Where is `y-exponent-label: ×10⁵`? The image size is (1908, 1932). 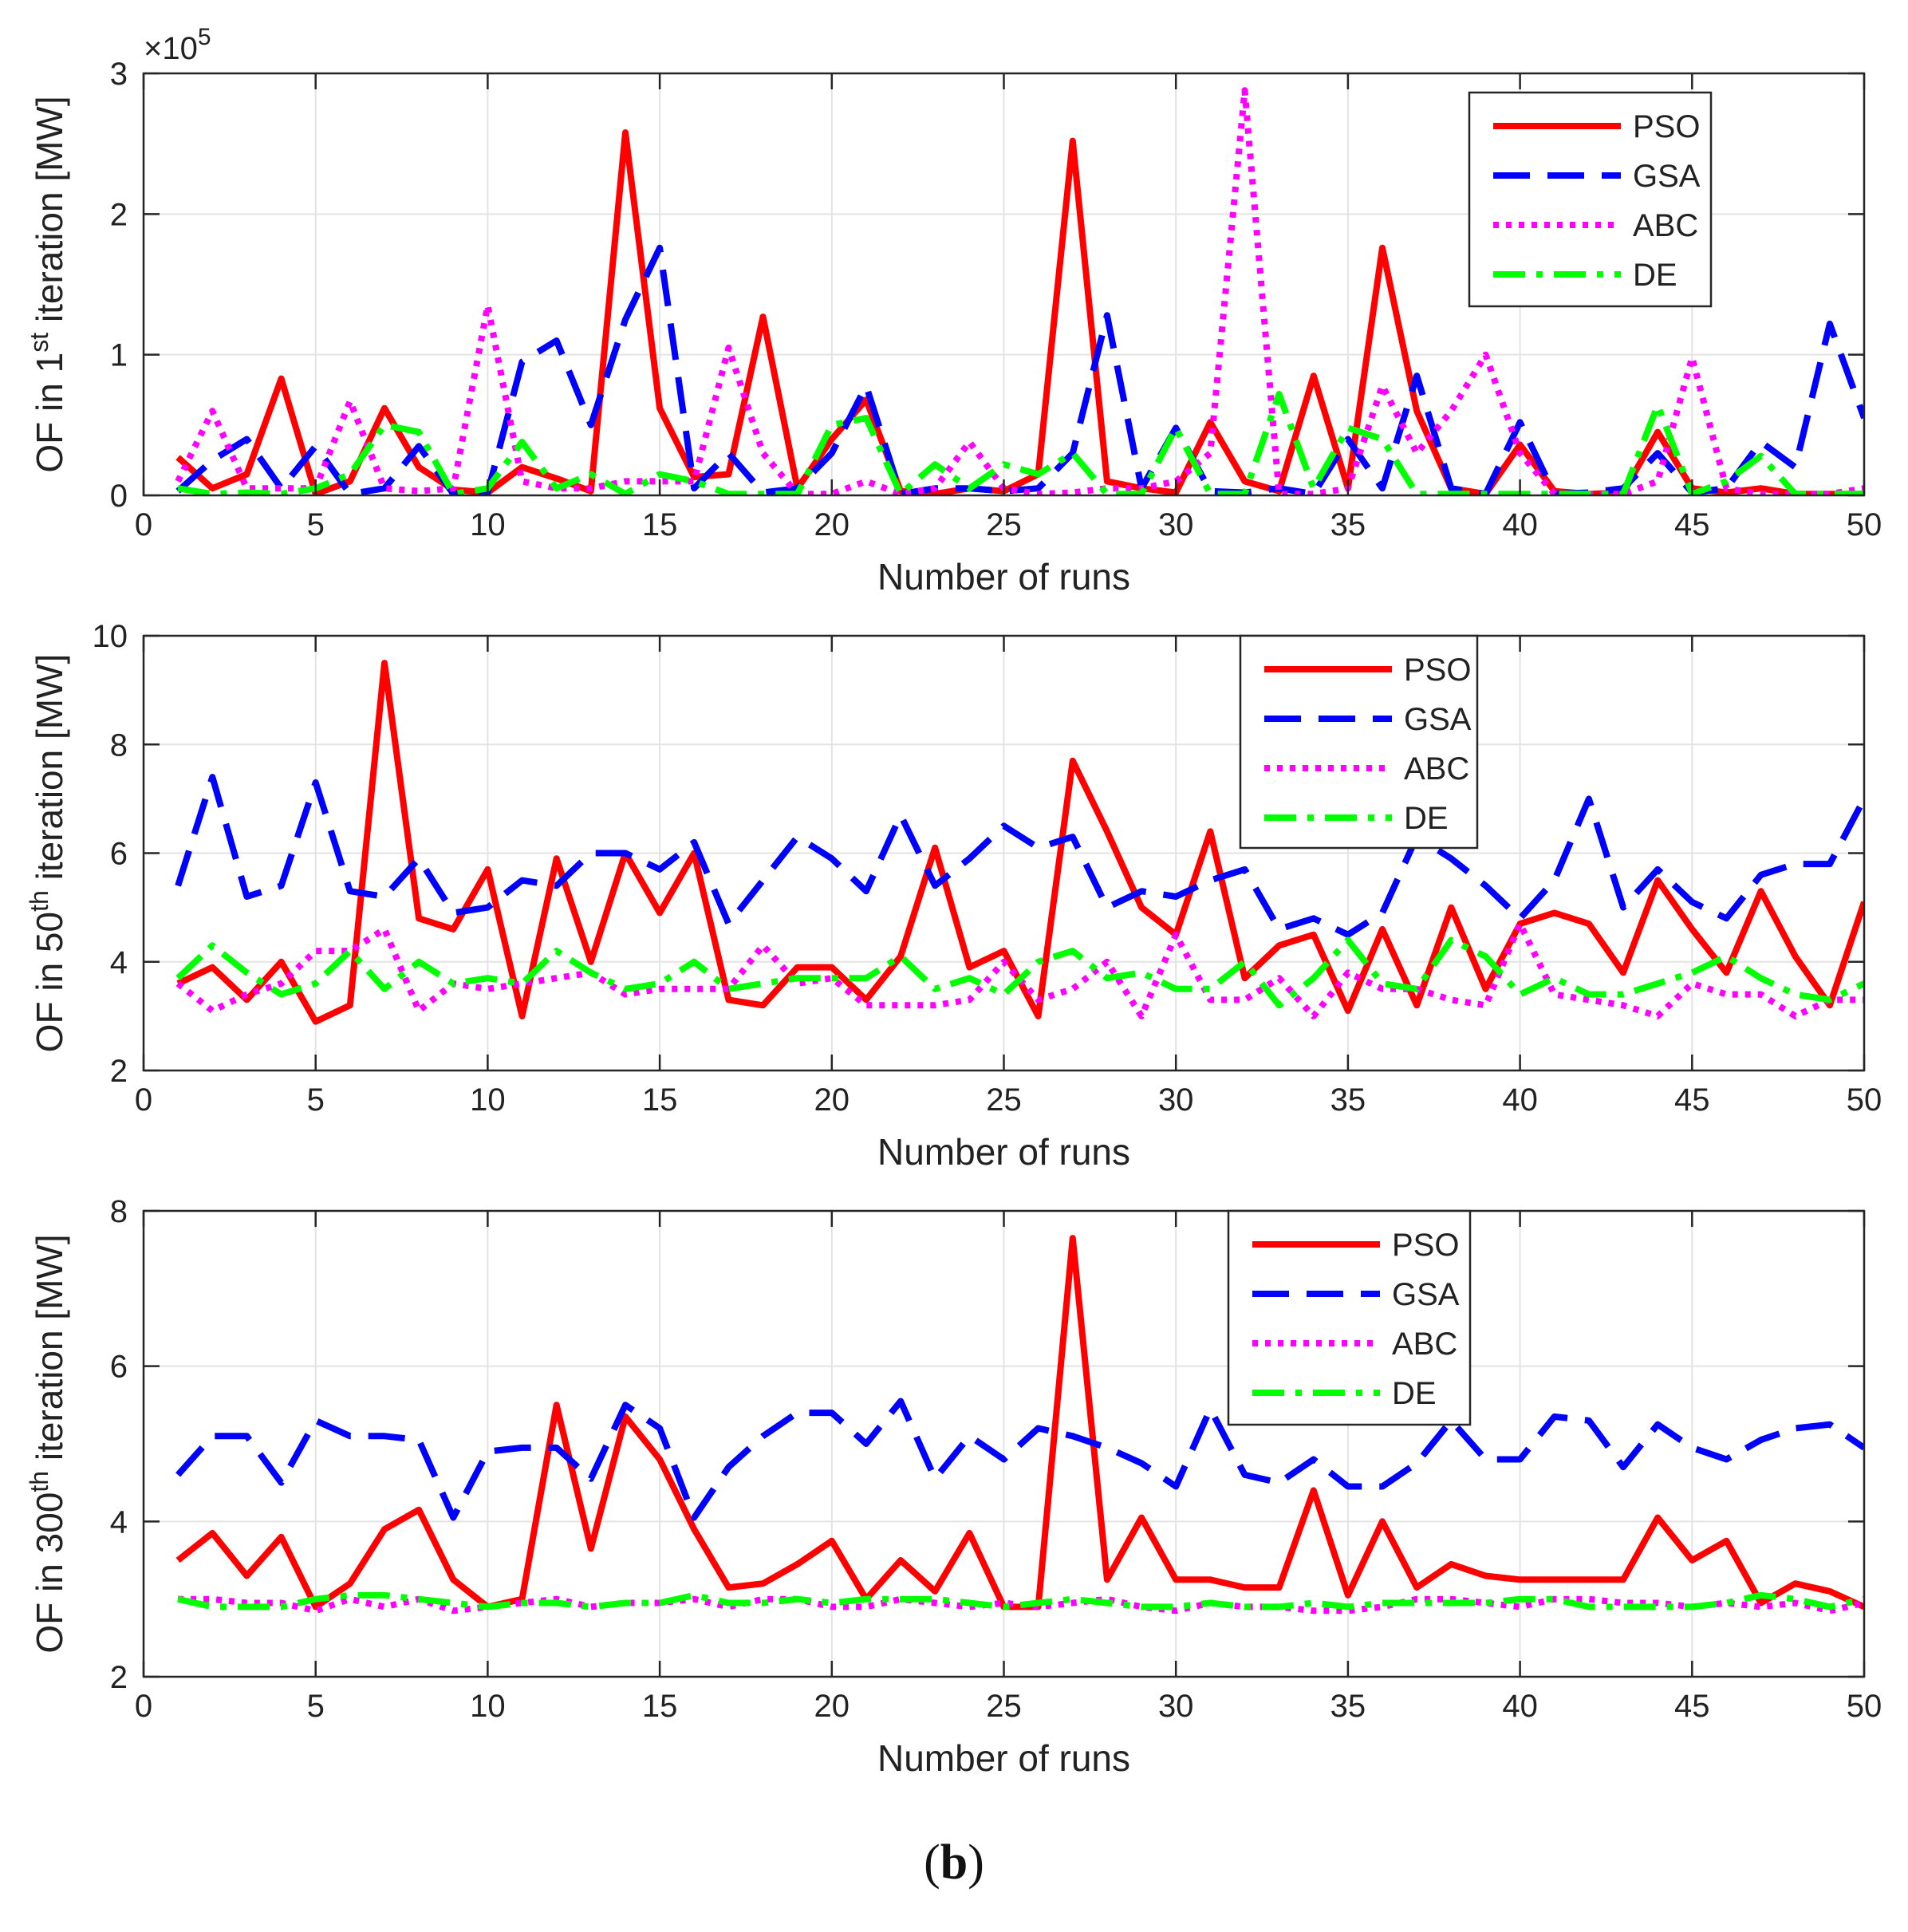 y-exponent-label: ×10⁵ is located at coordinates (177, 45).